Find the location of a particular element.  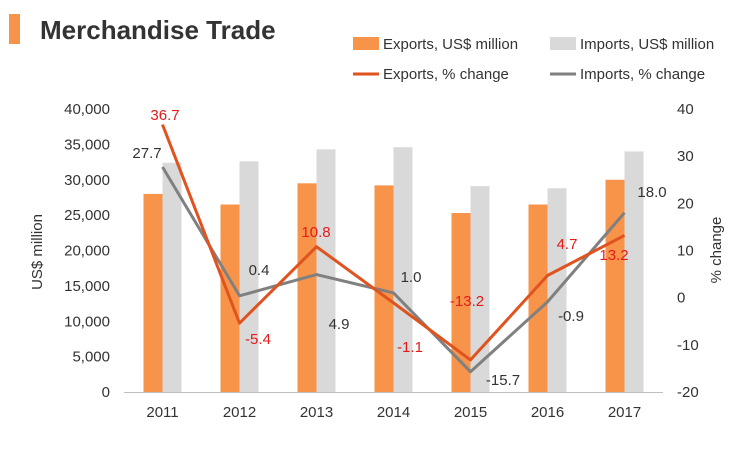

right-tick-label: 10 is located at coordinates (685, 251).